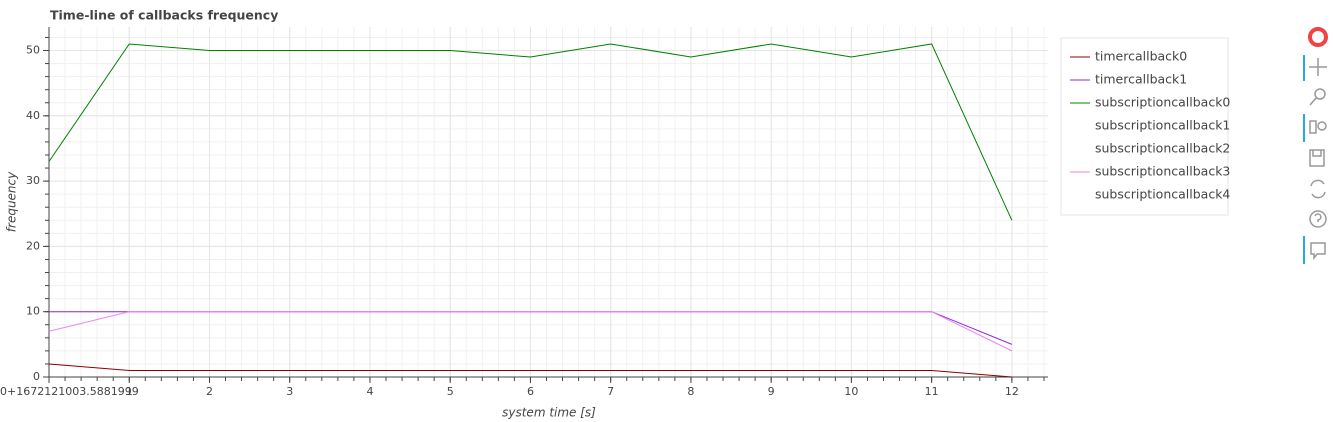 Image resolution: width=1333 pixels, height=422 pixels. What do you see at coordinates (164, 15) in the screenshot?
I see `chart-title: Time-line of callbacks frequency` at bounding box center [164, 15].